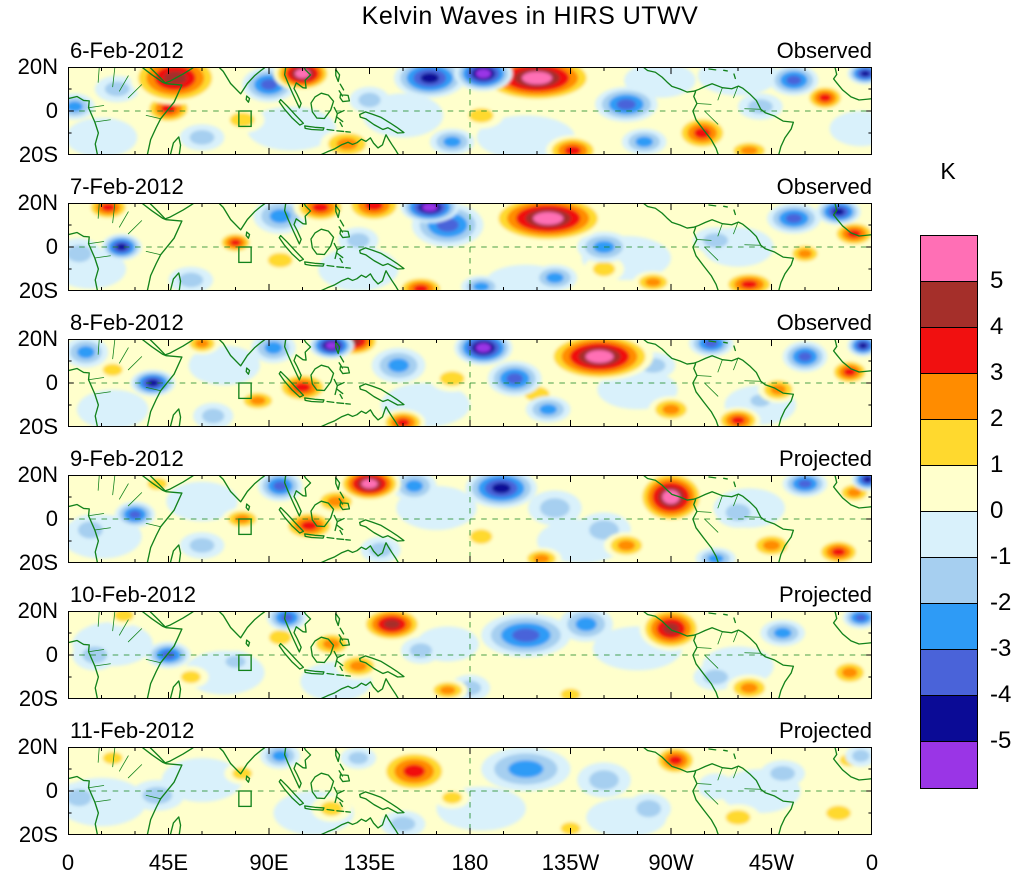  What do you see at coordinates (825, 458) in the screenshot?
I see `panel-4-mode: Projected` at bounding box center [825, 458].